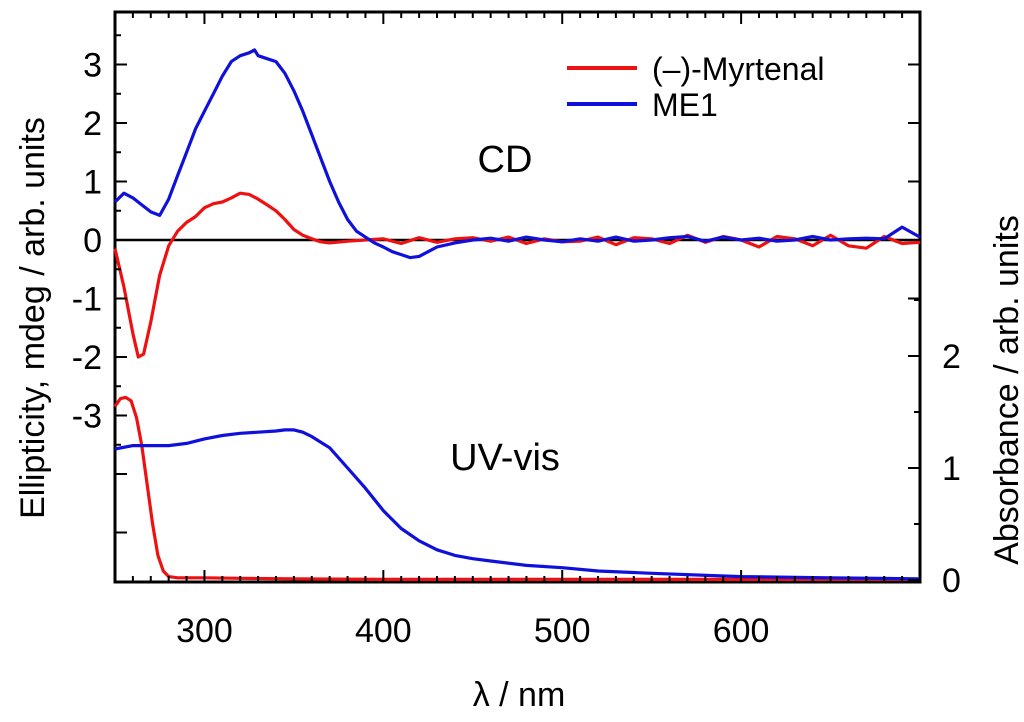  I want to click on right-axis-title: Absorbance / arb. units, so click(1006, 390).